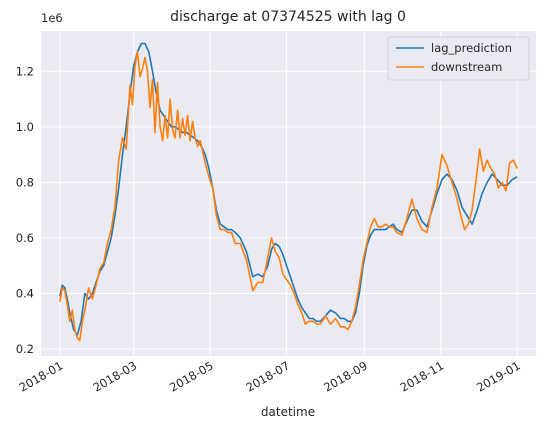 The width and height of the screenshot is (545, 430). Describe the element at coordinates (466, 67) in the screenshot. I see `legend-label-downstream: downstream` at that location.